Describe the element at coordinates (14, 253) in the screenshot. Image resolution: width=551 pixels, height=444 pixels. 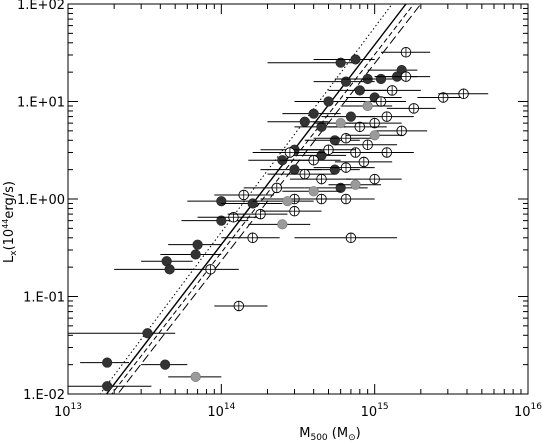
I see `y-label-sub: x` at that location.